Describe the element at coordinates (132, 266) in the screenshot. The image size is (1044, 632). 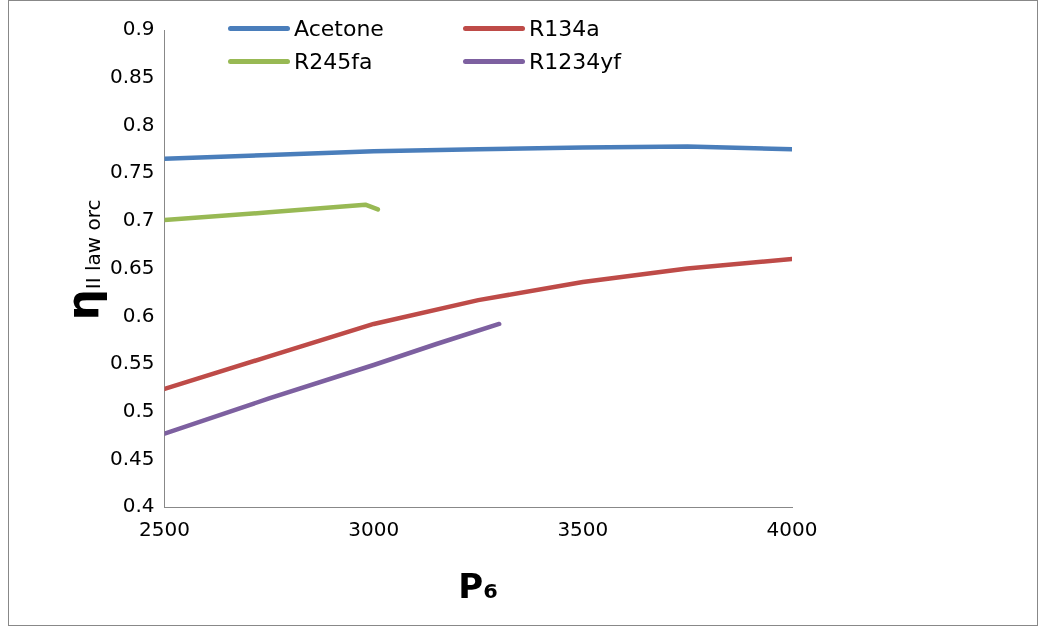
I see `y-tick-label: 0.65` at that location.